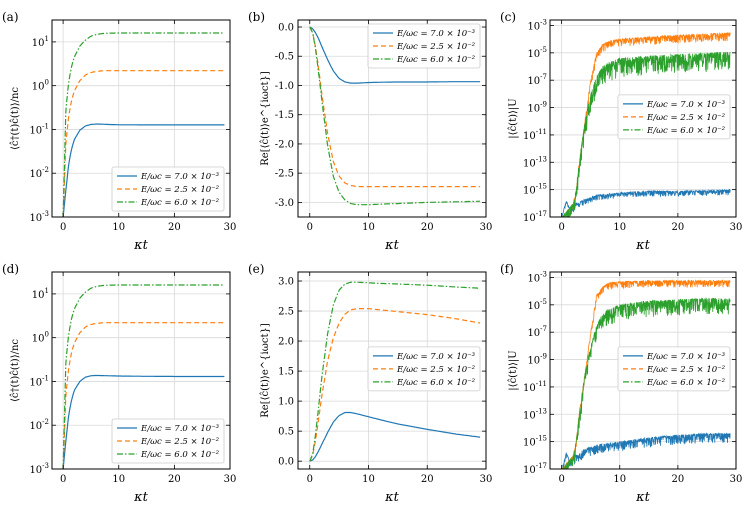  I want to click on panel-label: (b), so click(256, 17).